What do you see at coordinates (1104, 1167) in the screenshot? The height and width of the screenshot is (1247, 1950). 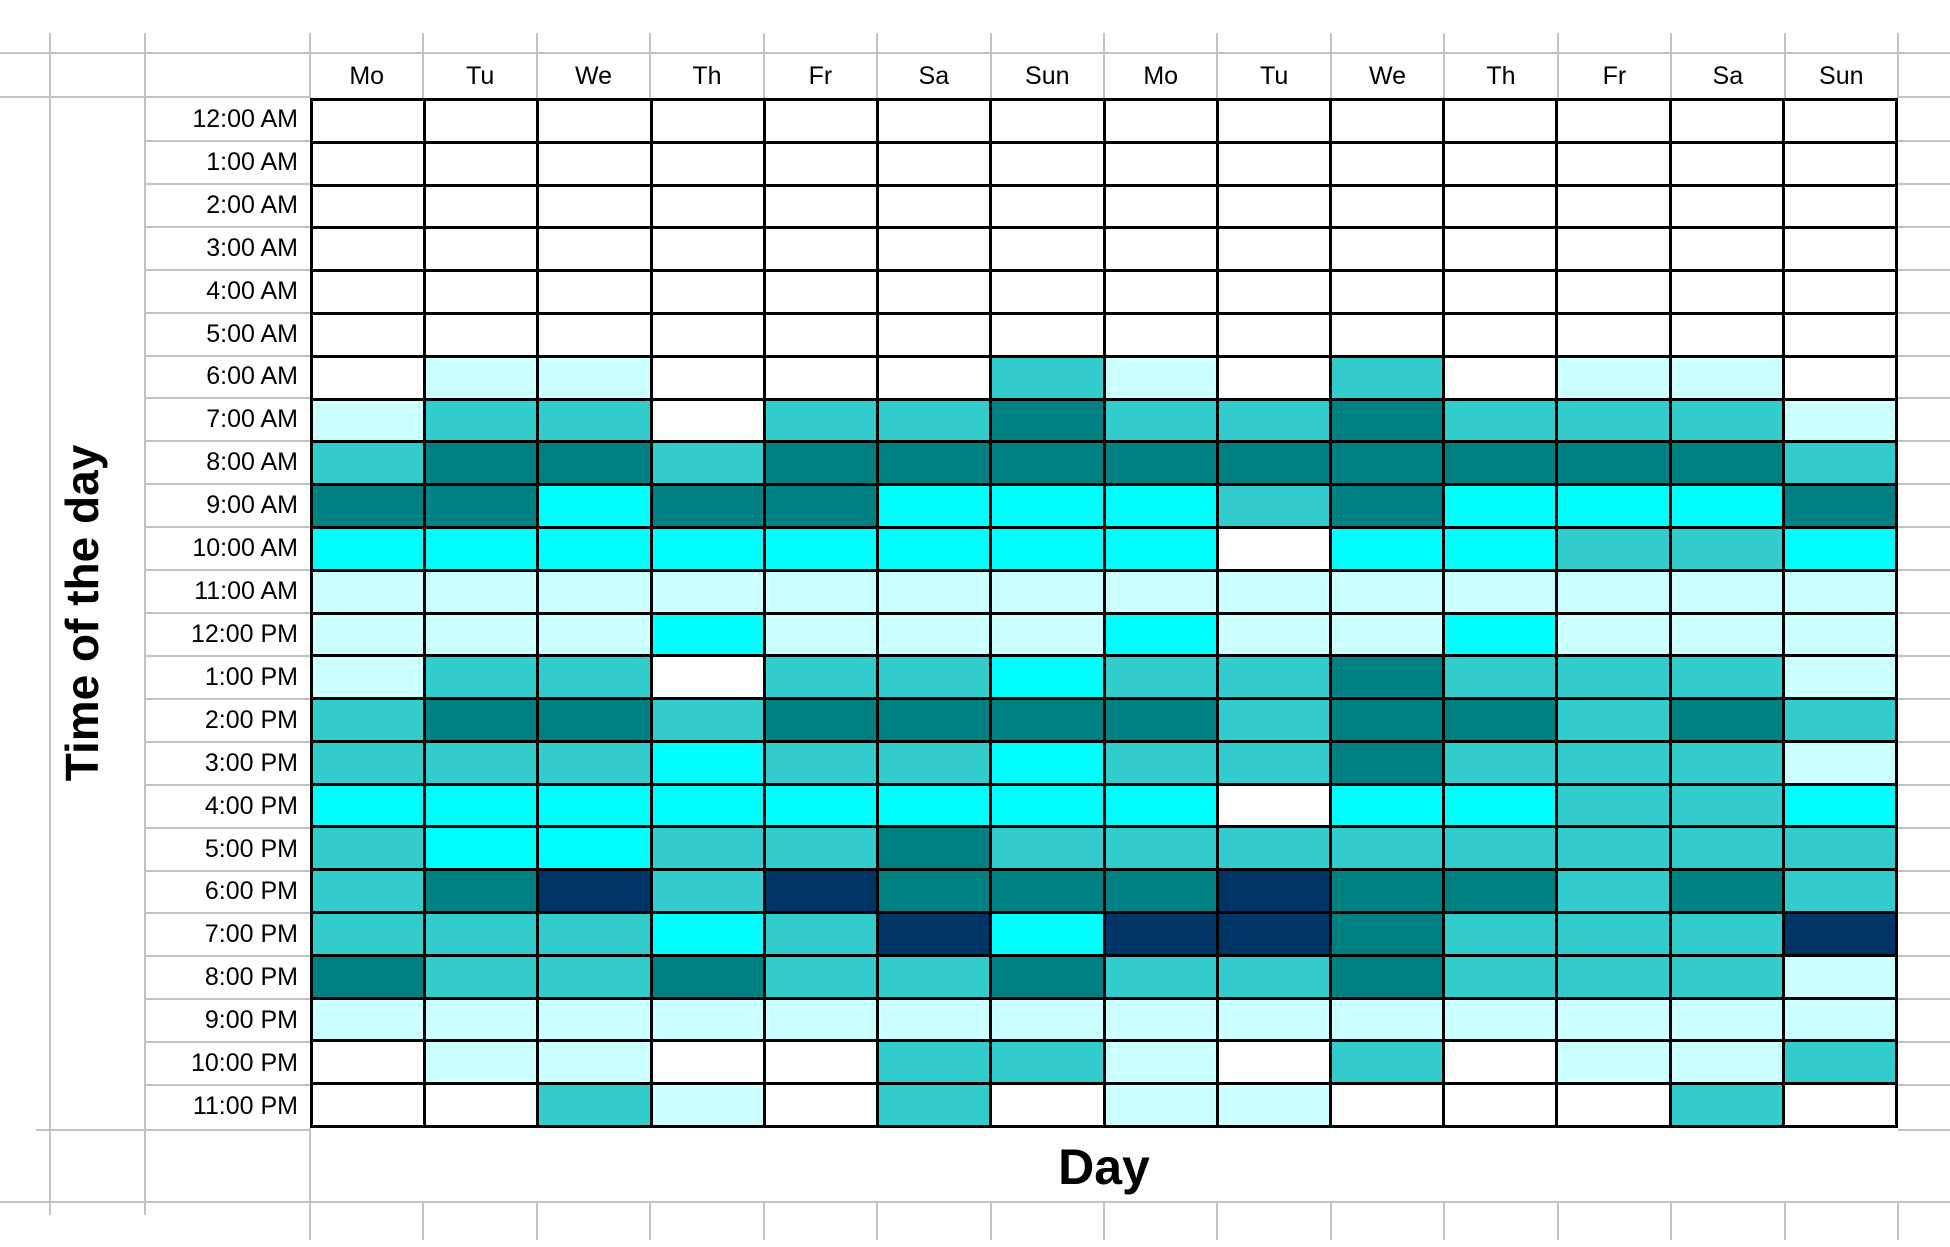 I see `x-axis-title: Day` at bounding box center [1104, 1167].